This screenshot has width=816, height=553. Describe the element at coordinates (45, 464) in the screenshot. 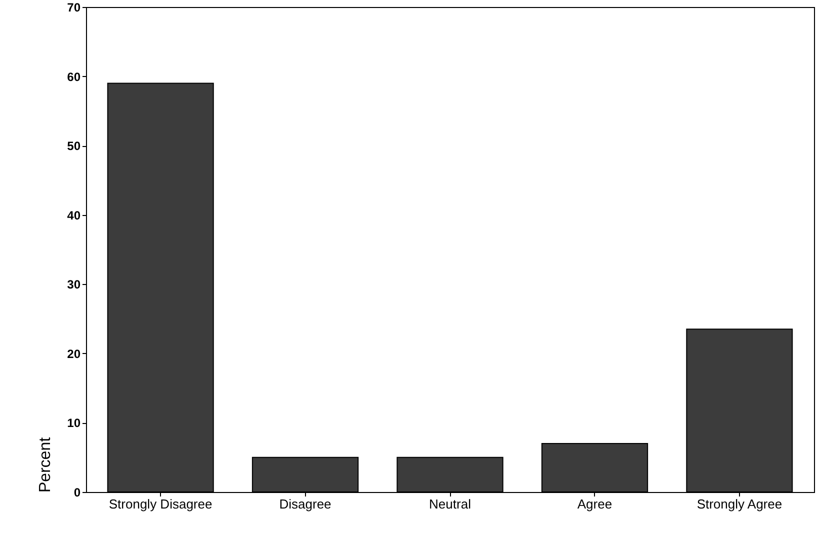

I see `y-axis-title: Percent` at that location.